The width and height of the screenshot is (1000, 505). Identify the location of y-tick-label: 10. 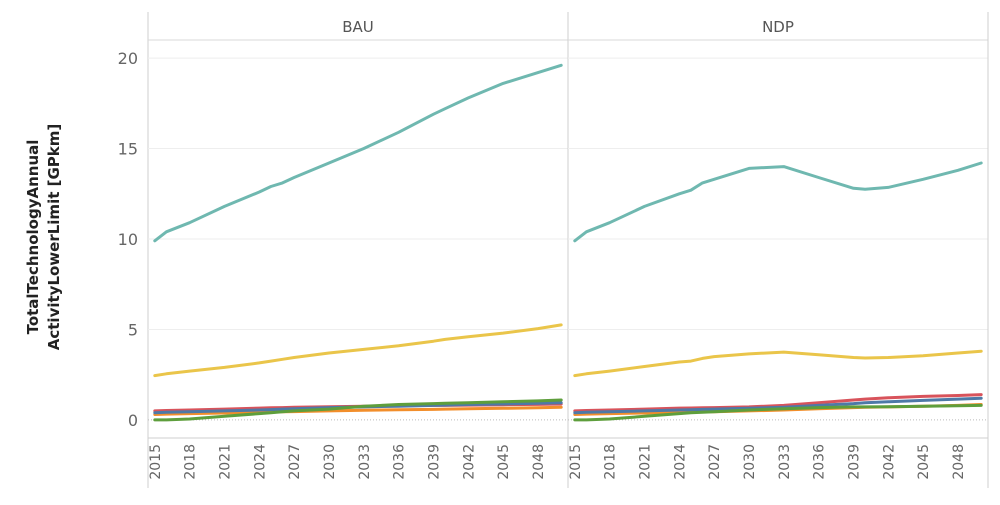
(128, 239).